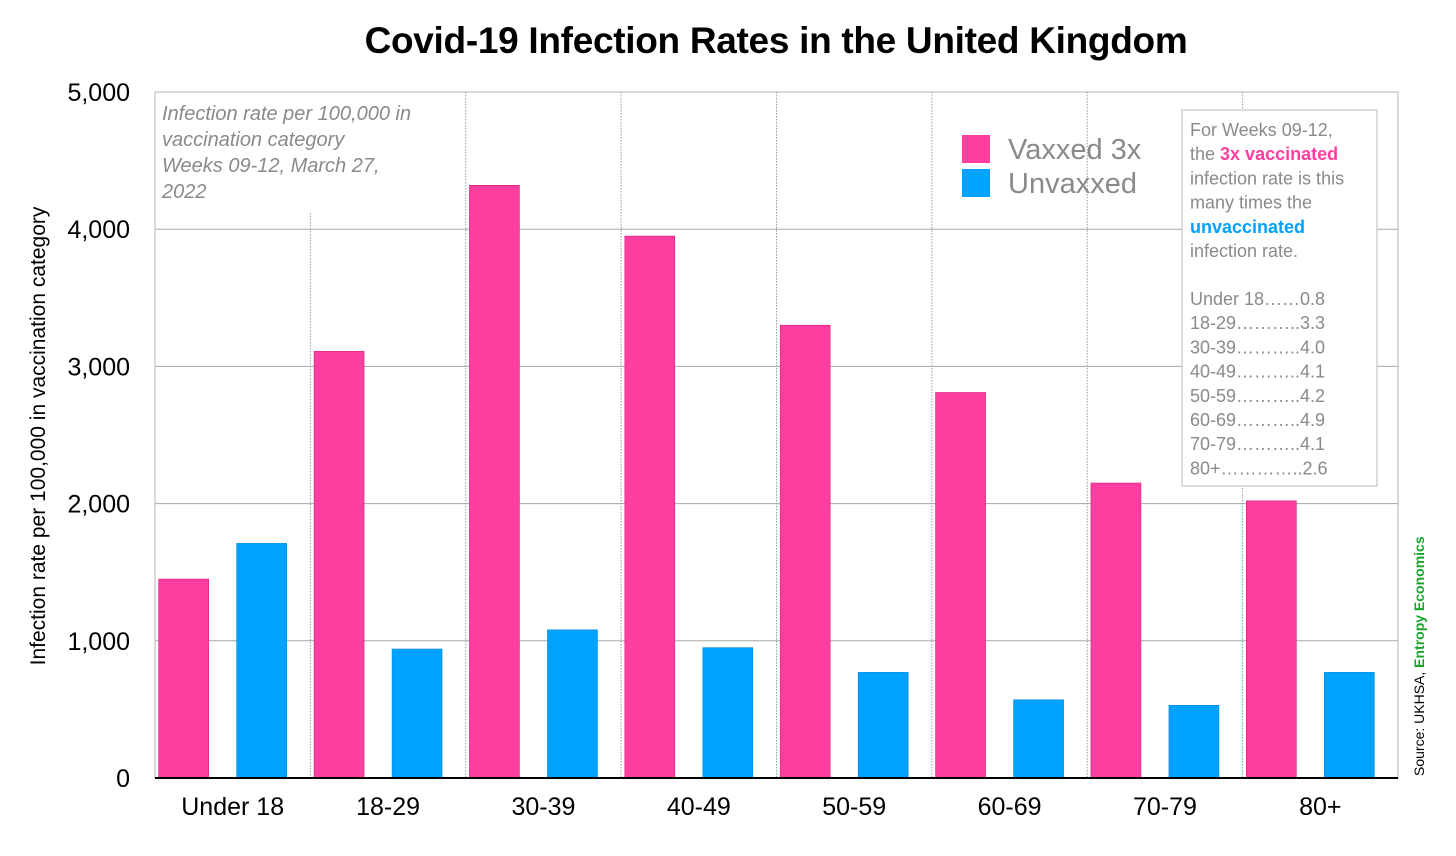 This screenshot has height=856, width=1456. What do you see at coordinates (1257, 299) in the screenshot?
I see `ratio-line: Under 18……0.8` at bounding box center [1257, 299].